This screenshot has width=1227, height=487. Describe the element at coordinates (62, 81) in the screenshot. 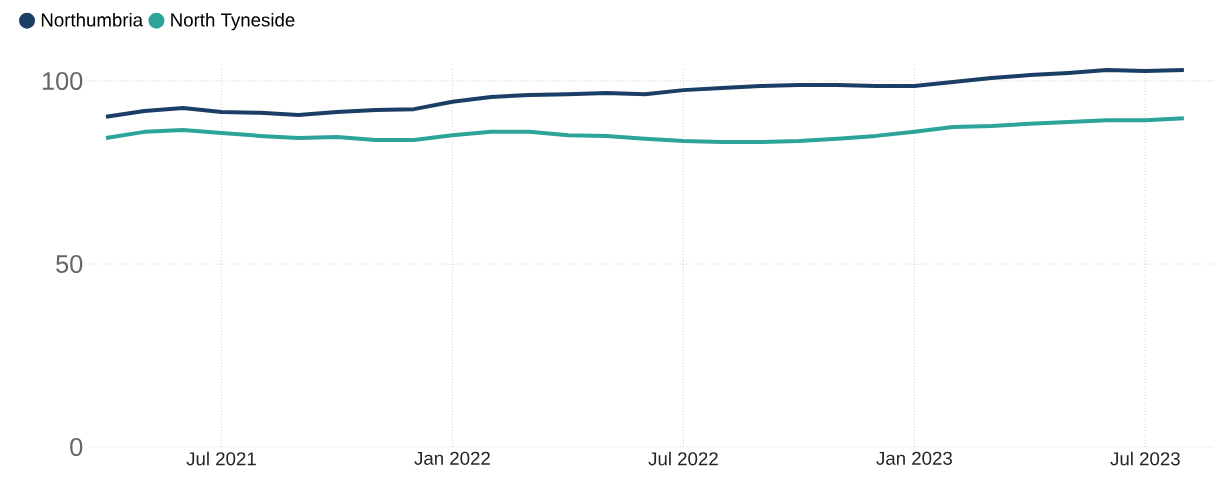

I see `y-tick-label: 100` at that location.